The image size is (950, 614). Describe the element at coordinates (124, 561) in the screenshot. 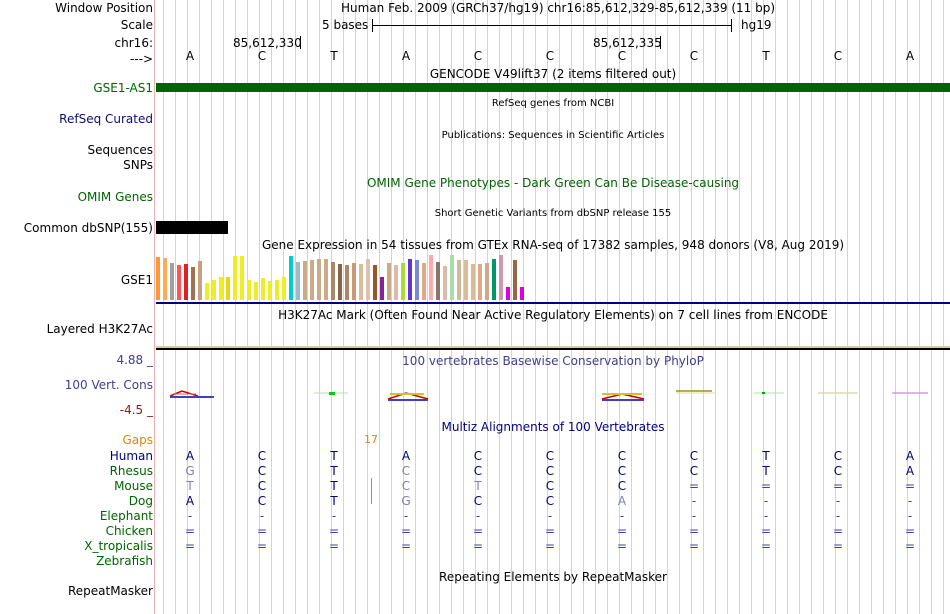

I see `species-label: Zebrafish` at that location.